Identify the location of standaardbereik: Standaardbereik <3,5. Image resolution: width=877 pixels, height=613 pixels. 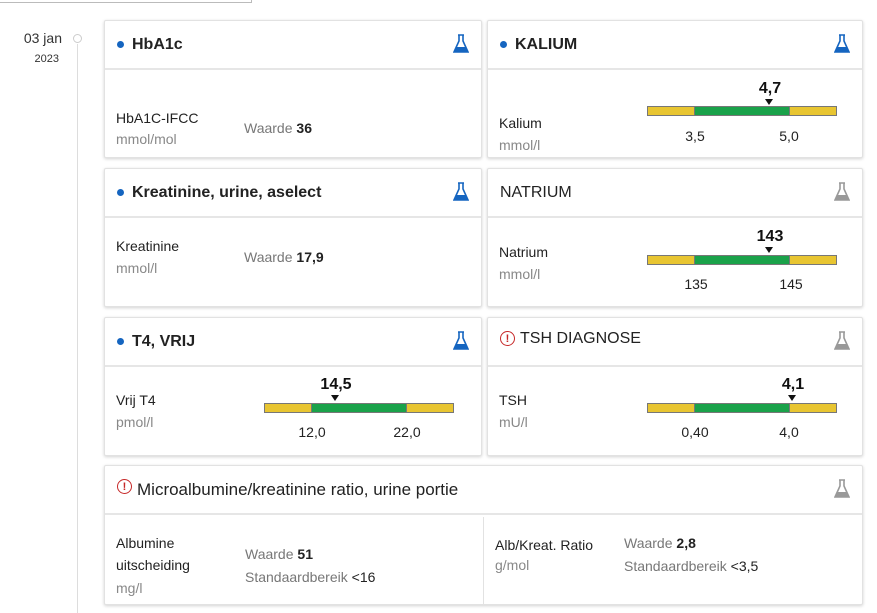
(691, 566).